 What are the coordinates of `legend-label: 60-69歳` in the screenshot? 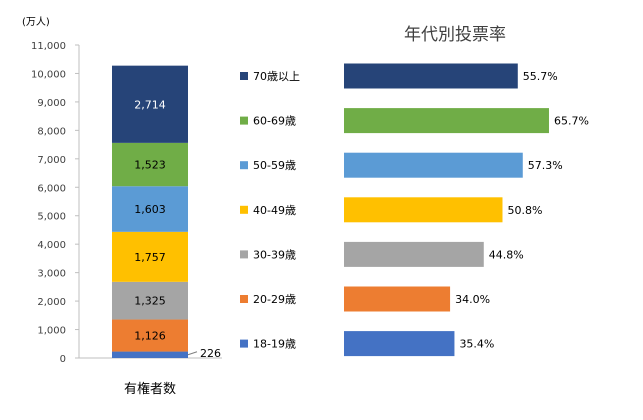 It's located at (274, 121).